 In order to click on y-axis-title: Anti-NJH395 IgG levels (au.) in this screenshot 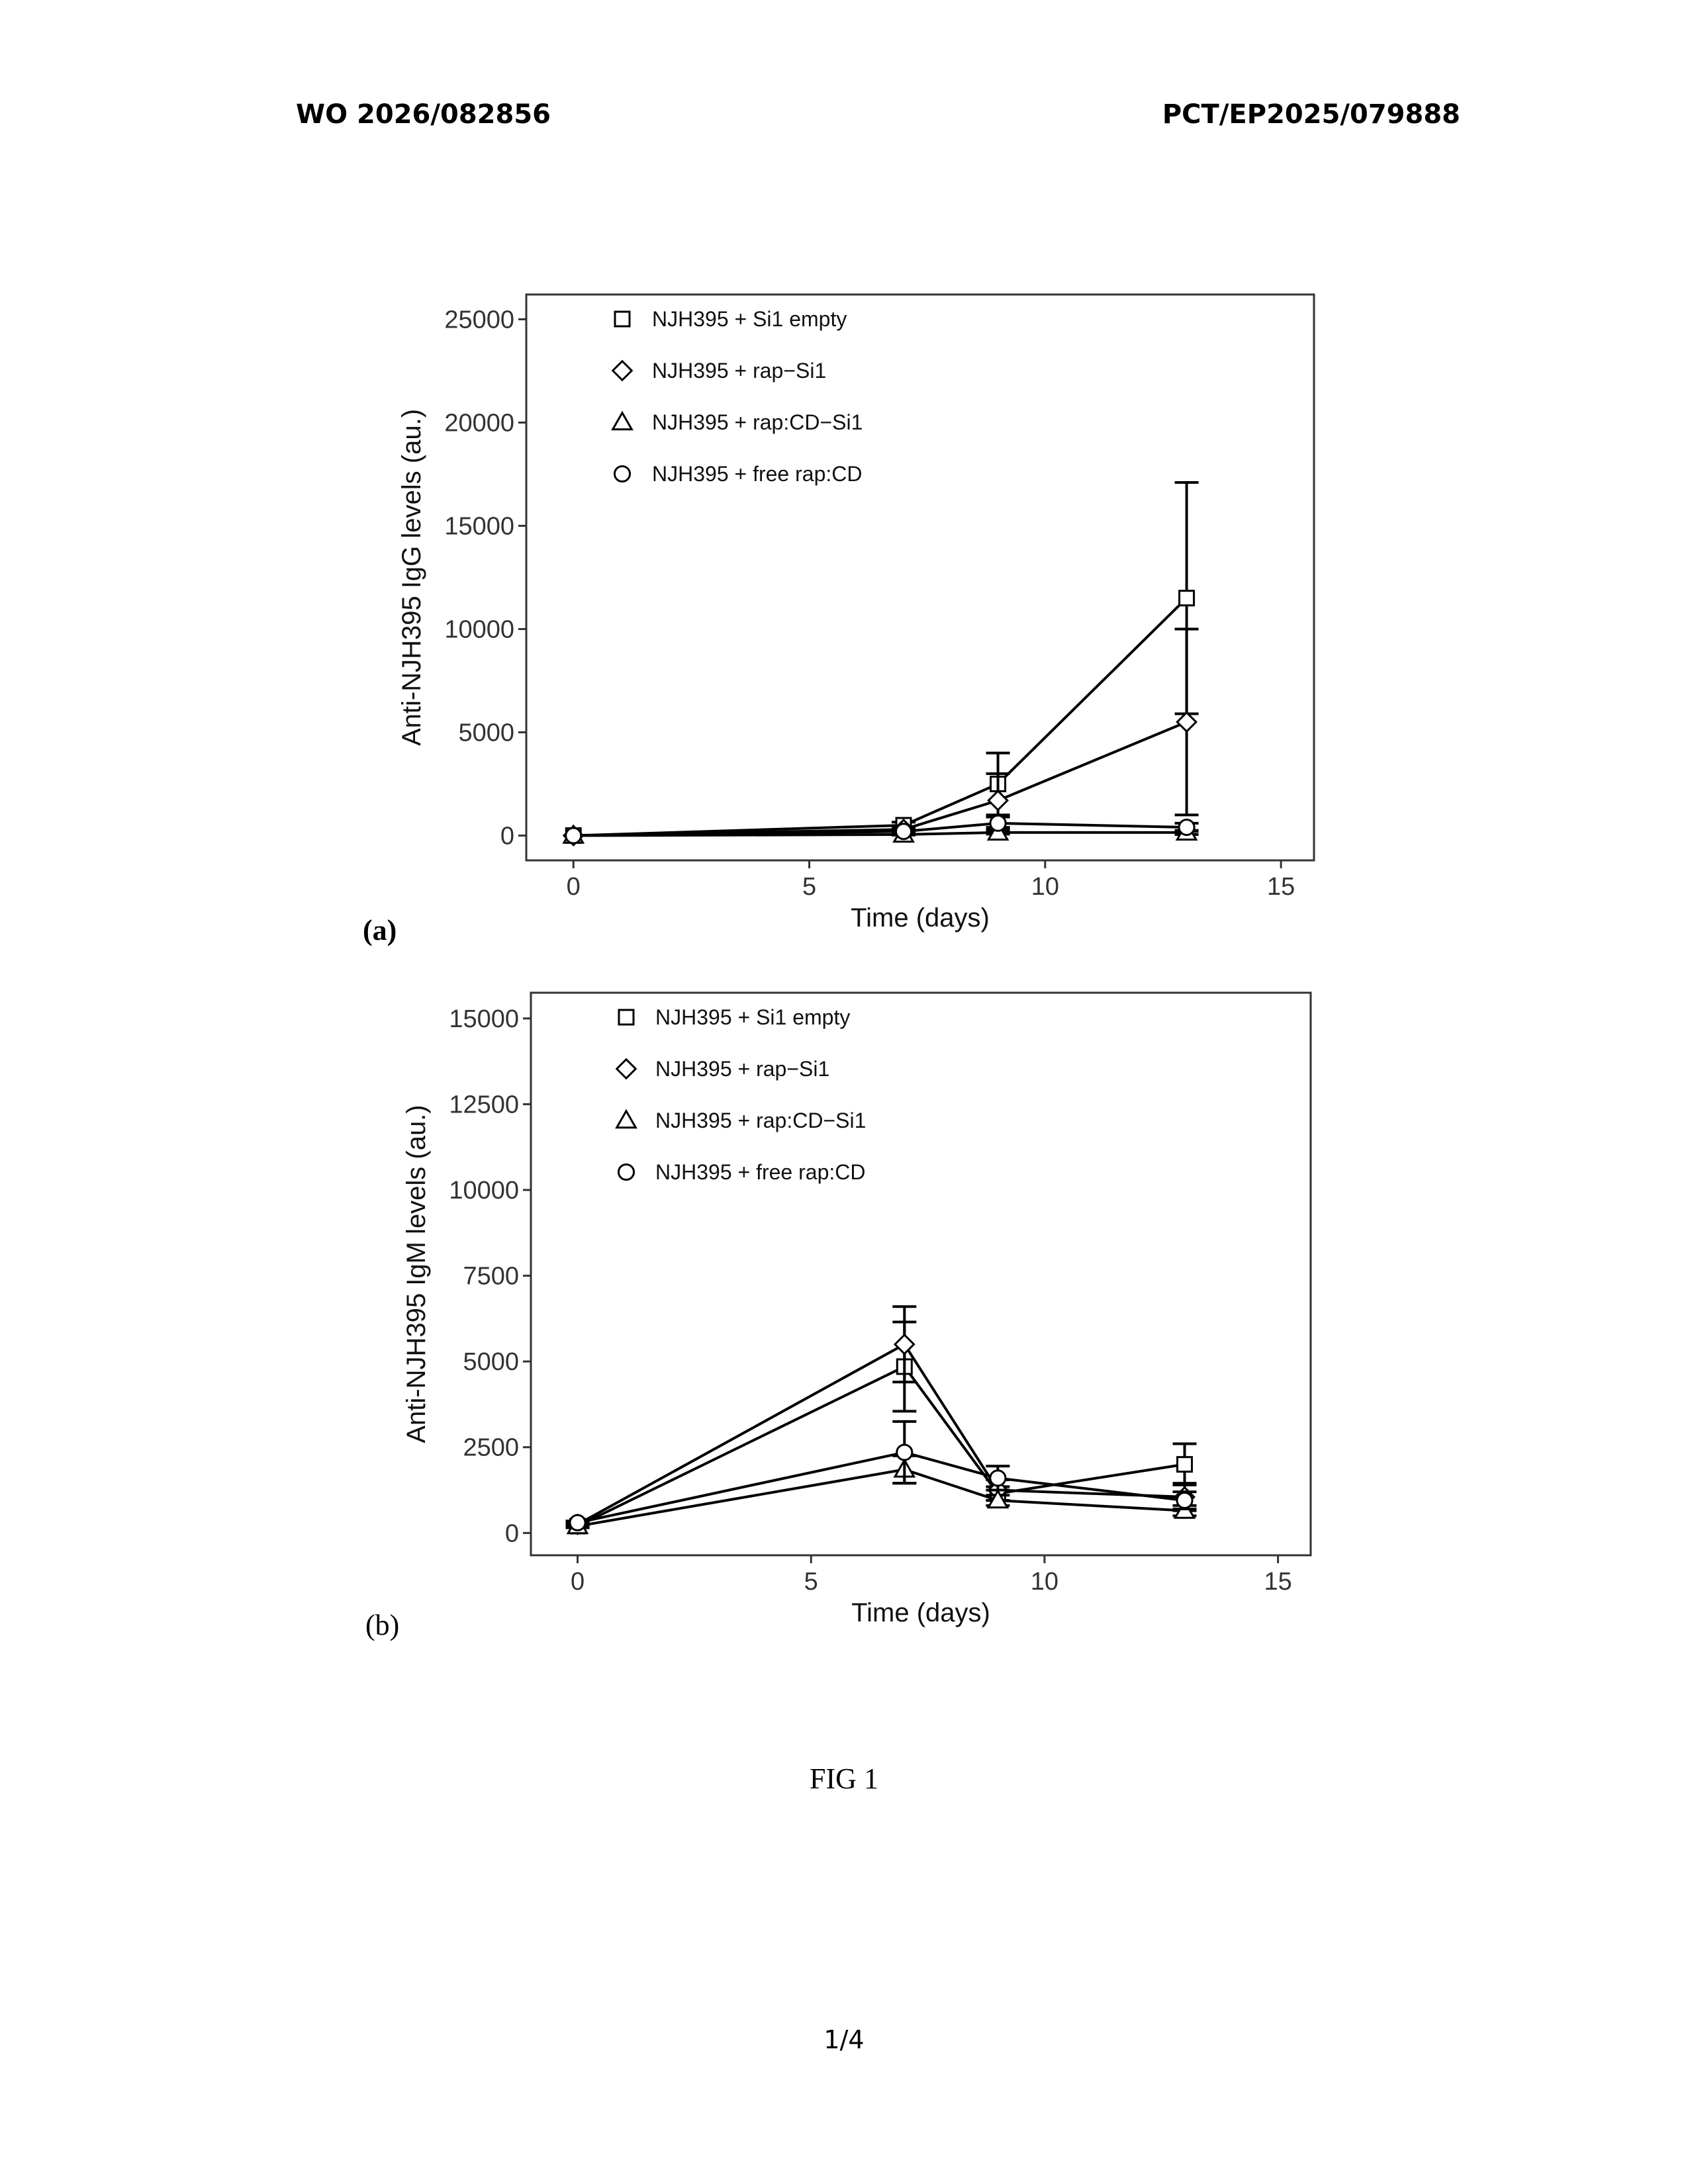, I will do `click(411, 577)`.